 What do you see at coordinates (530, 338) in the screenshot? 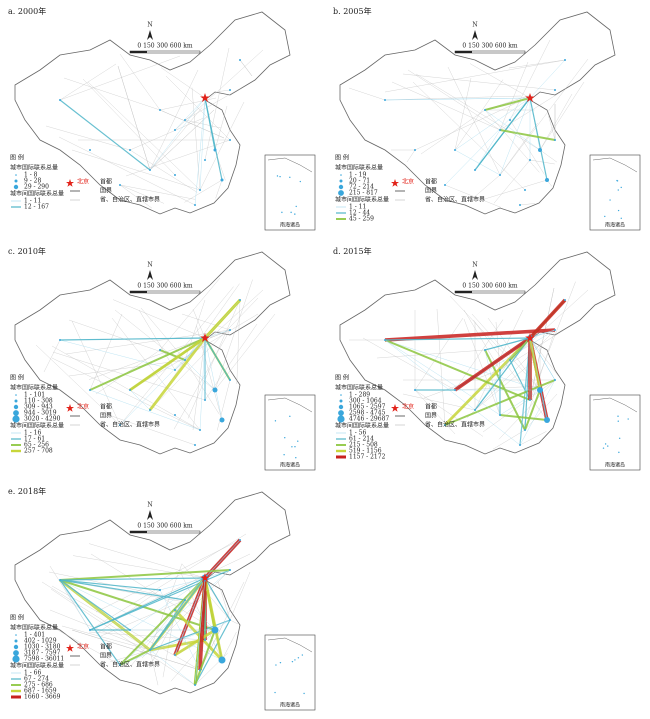
I see `capital-star` at bounding box center [530, 338].